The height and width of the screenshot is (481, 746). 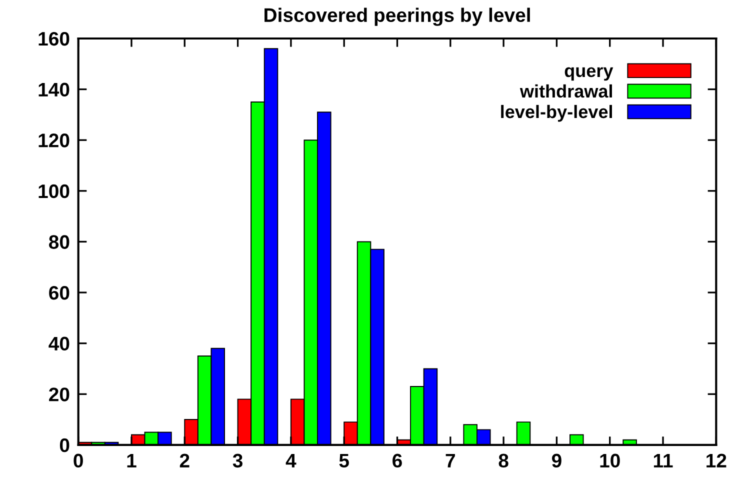 What do you see at coordinates (237, 461) in the screenshot?
I see `x-tick-label: 3` at bounding box center [237, 461].